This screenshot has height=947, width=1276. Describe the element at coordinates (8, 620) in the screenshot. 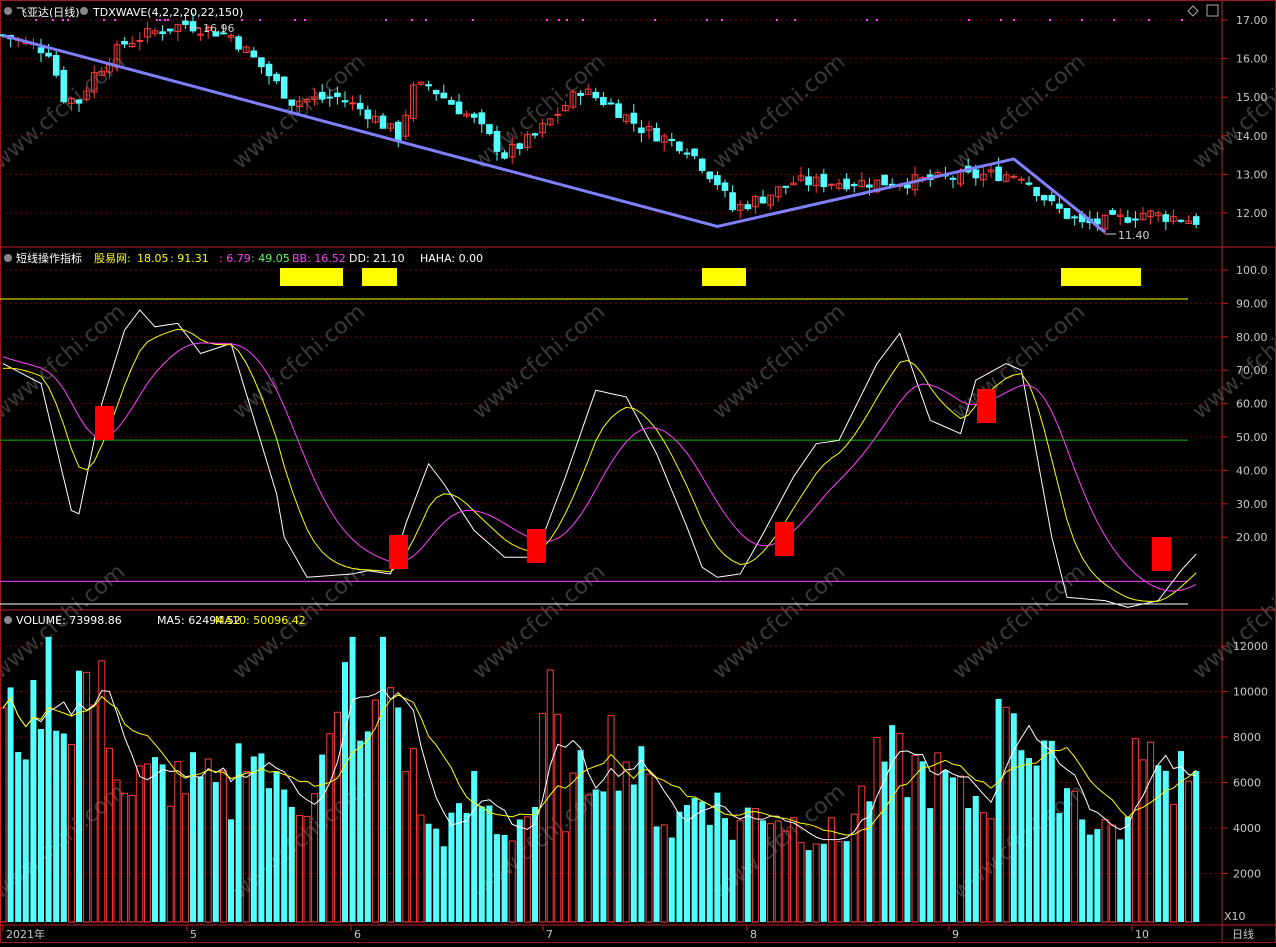

I see `volume-menu-icon` at that location.